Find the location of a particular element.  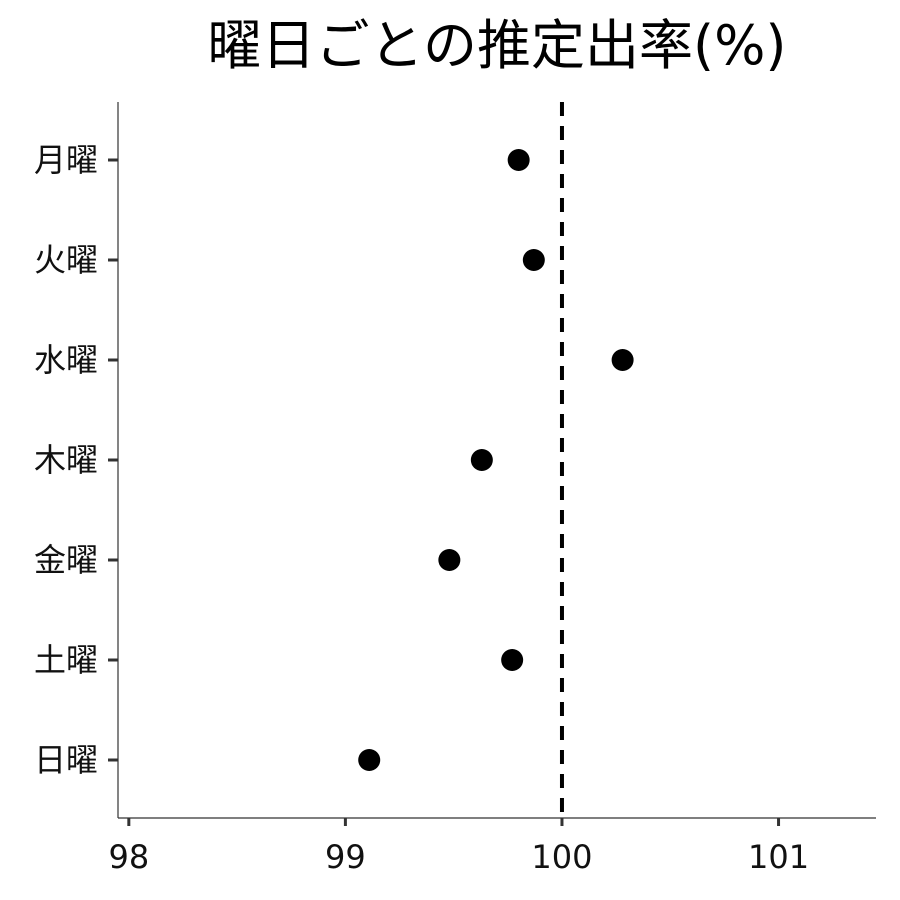

y-tick-label: 土曜 is located at coordinates (66, 660).